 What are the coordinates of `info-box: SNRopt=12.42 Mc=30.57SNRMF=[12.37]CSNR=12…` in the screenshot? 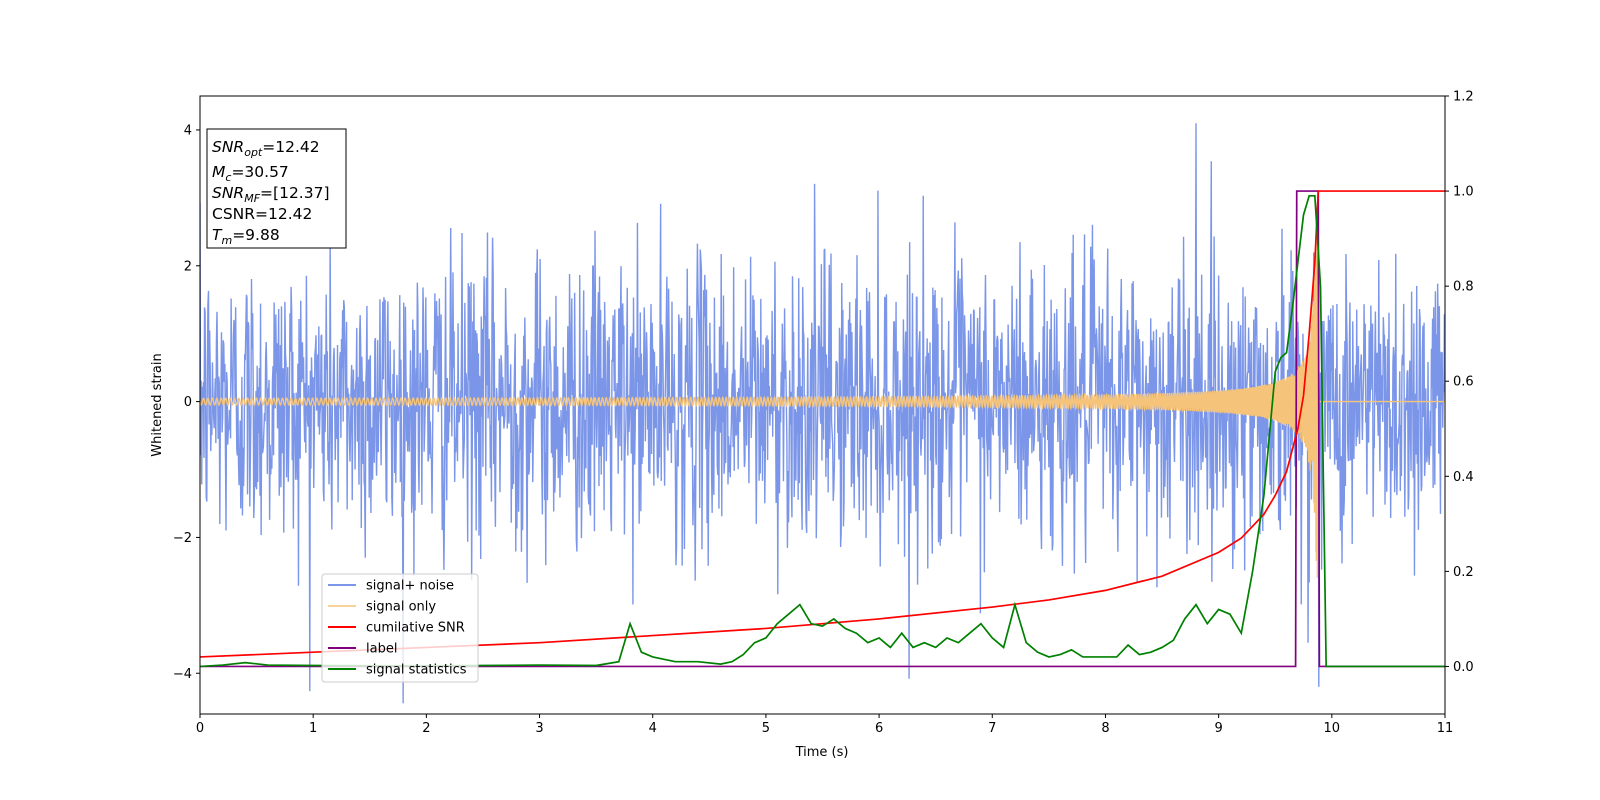 It's located at (276, 188).